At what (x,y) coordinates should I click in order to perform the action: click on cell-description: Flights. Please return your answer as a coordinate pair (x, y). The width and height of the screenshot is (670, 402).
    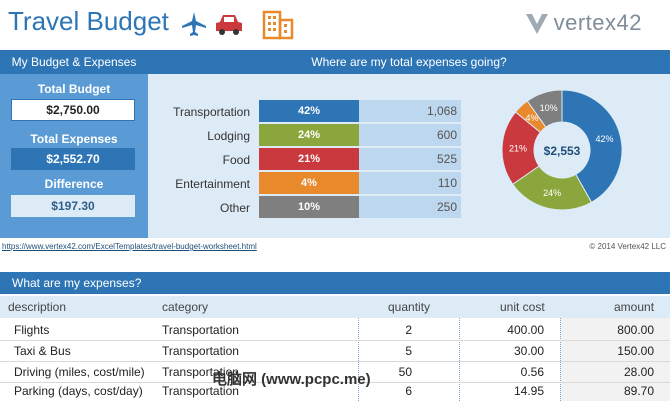
    Looking at the image, I should click on (32, 330).